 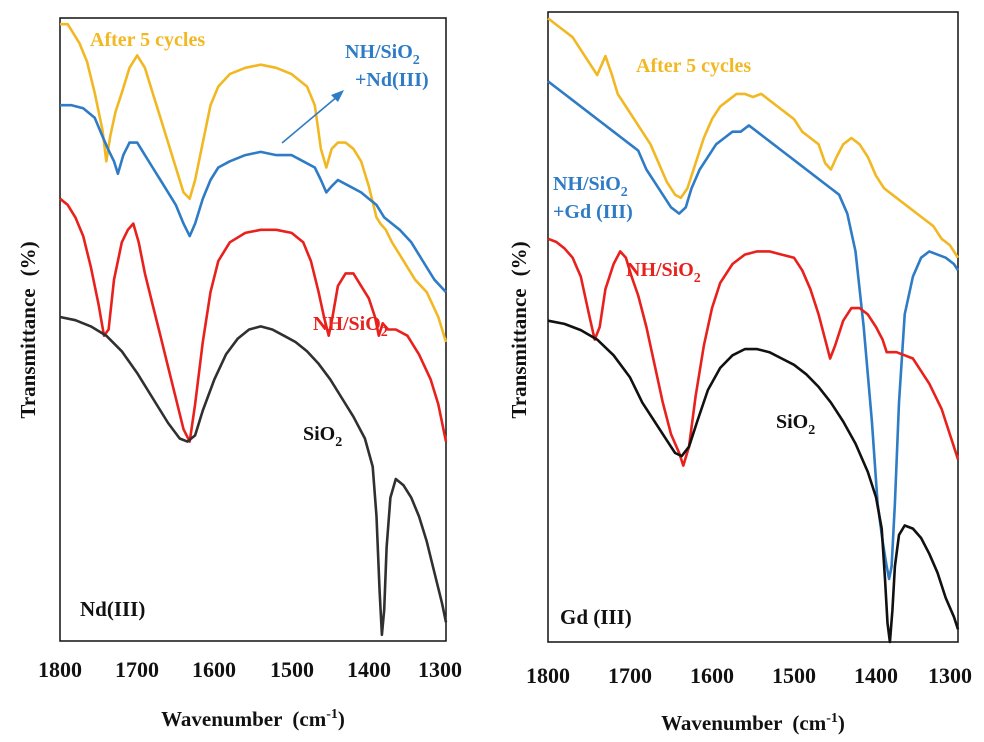 I want to click on right-x-axis-title: Wavenumber (cm-1), so click(x=753, y=723).